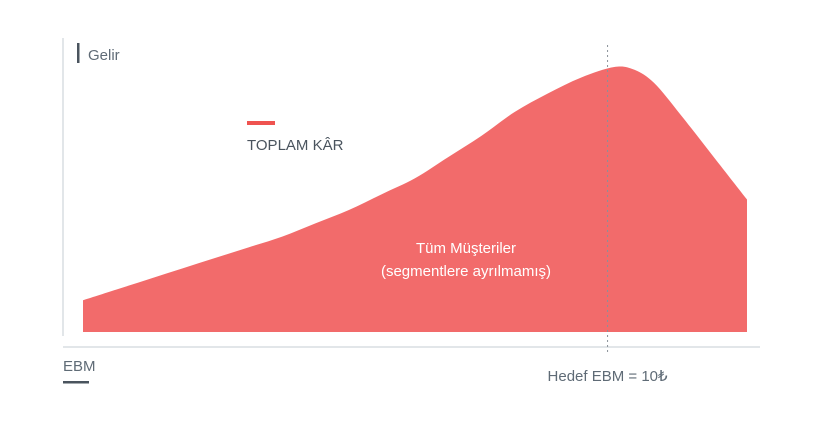  I want to click on legend-swatch, so click(261, 123).